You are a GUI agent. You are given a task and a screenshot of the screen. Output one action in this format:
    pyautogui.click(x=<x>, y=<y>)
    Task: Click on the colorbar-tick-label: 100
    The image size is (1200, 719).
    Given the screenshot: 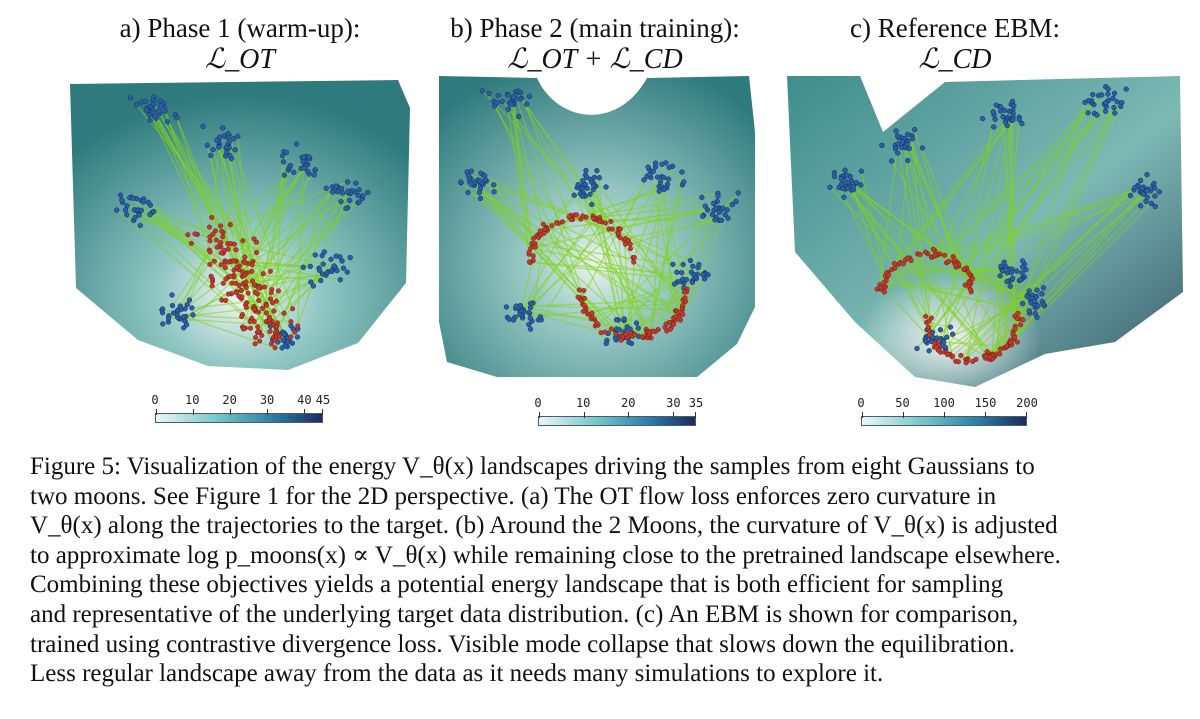 What is the action you would take?
    pyautogui.click(x=944, y=403)
    